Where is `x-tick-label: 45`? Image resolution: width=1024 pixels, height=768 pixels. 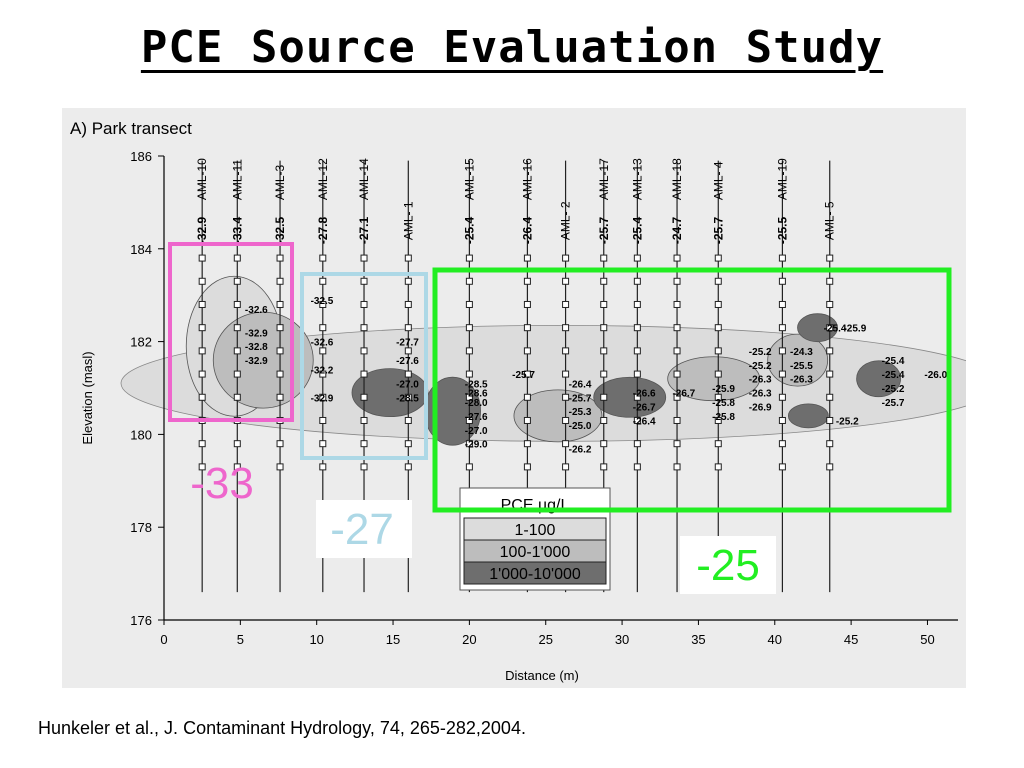
x-tick-label: 45 is located at coordinates (851, 639).